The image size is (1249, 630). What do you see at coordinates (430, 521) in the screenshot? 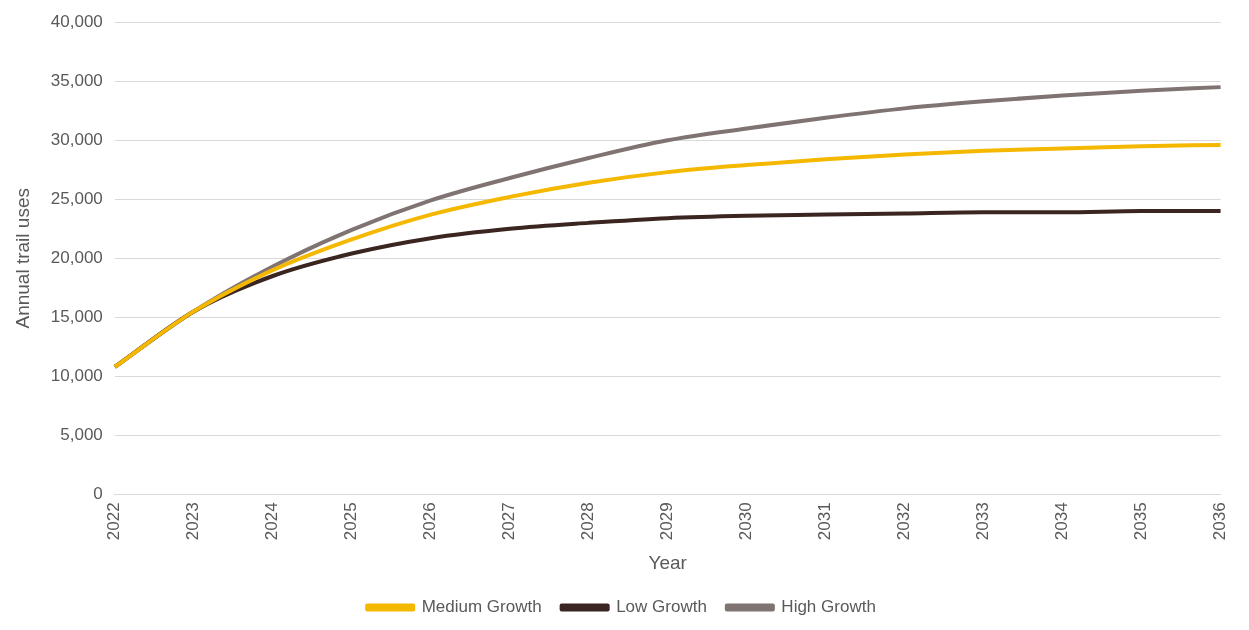
I see `x-tick-label: 2026` at bounding box center [430, 521].